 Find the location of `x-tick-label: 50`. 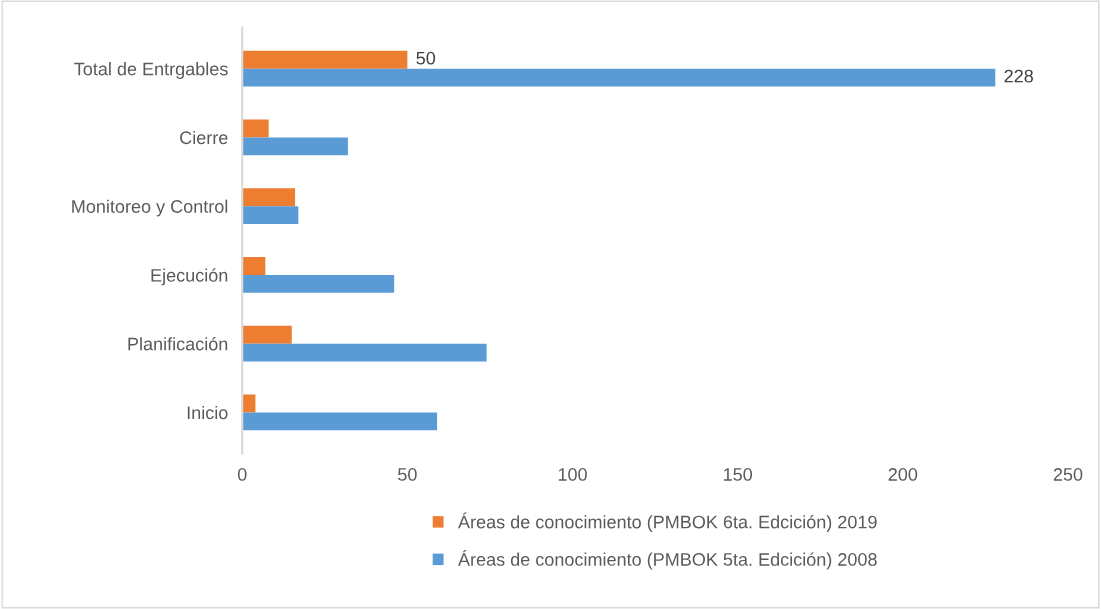

x-tick-label: 50 is located at coordinates (407, 474).